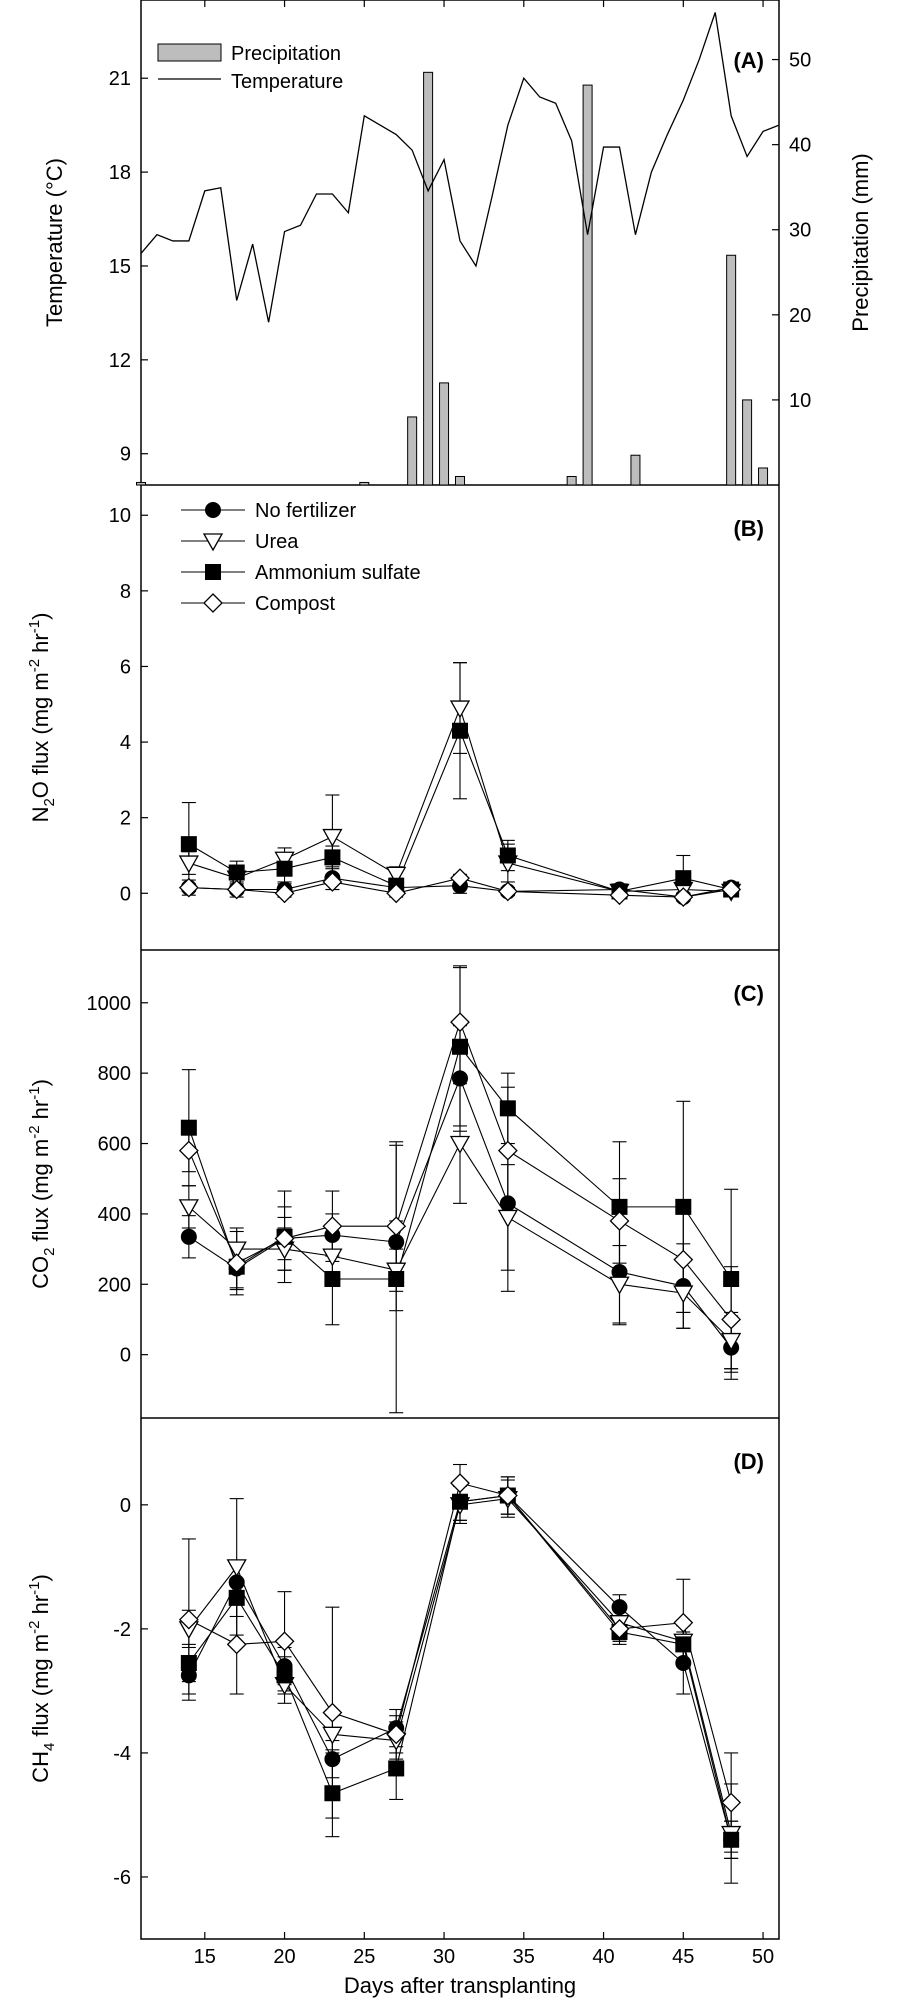 This screenshot has width=921, height=2004. What do you see at coordinates (42, 718) in the screenshot?
I see `y-axis-label: N2O flux (mg m-2 hr-1)` at bounding box center [42, 718].